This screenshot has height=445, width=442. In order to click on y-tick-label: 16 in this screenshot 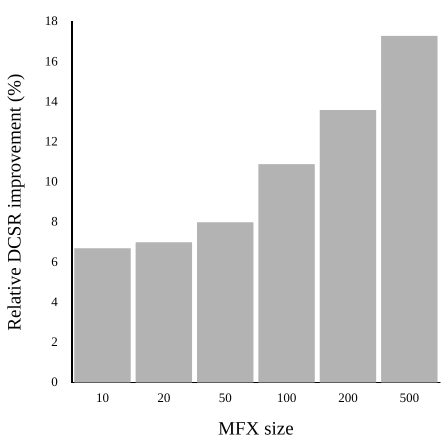, I will do `click(51, 60)`.